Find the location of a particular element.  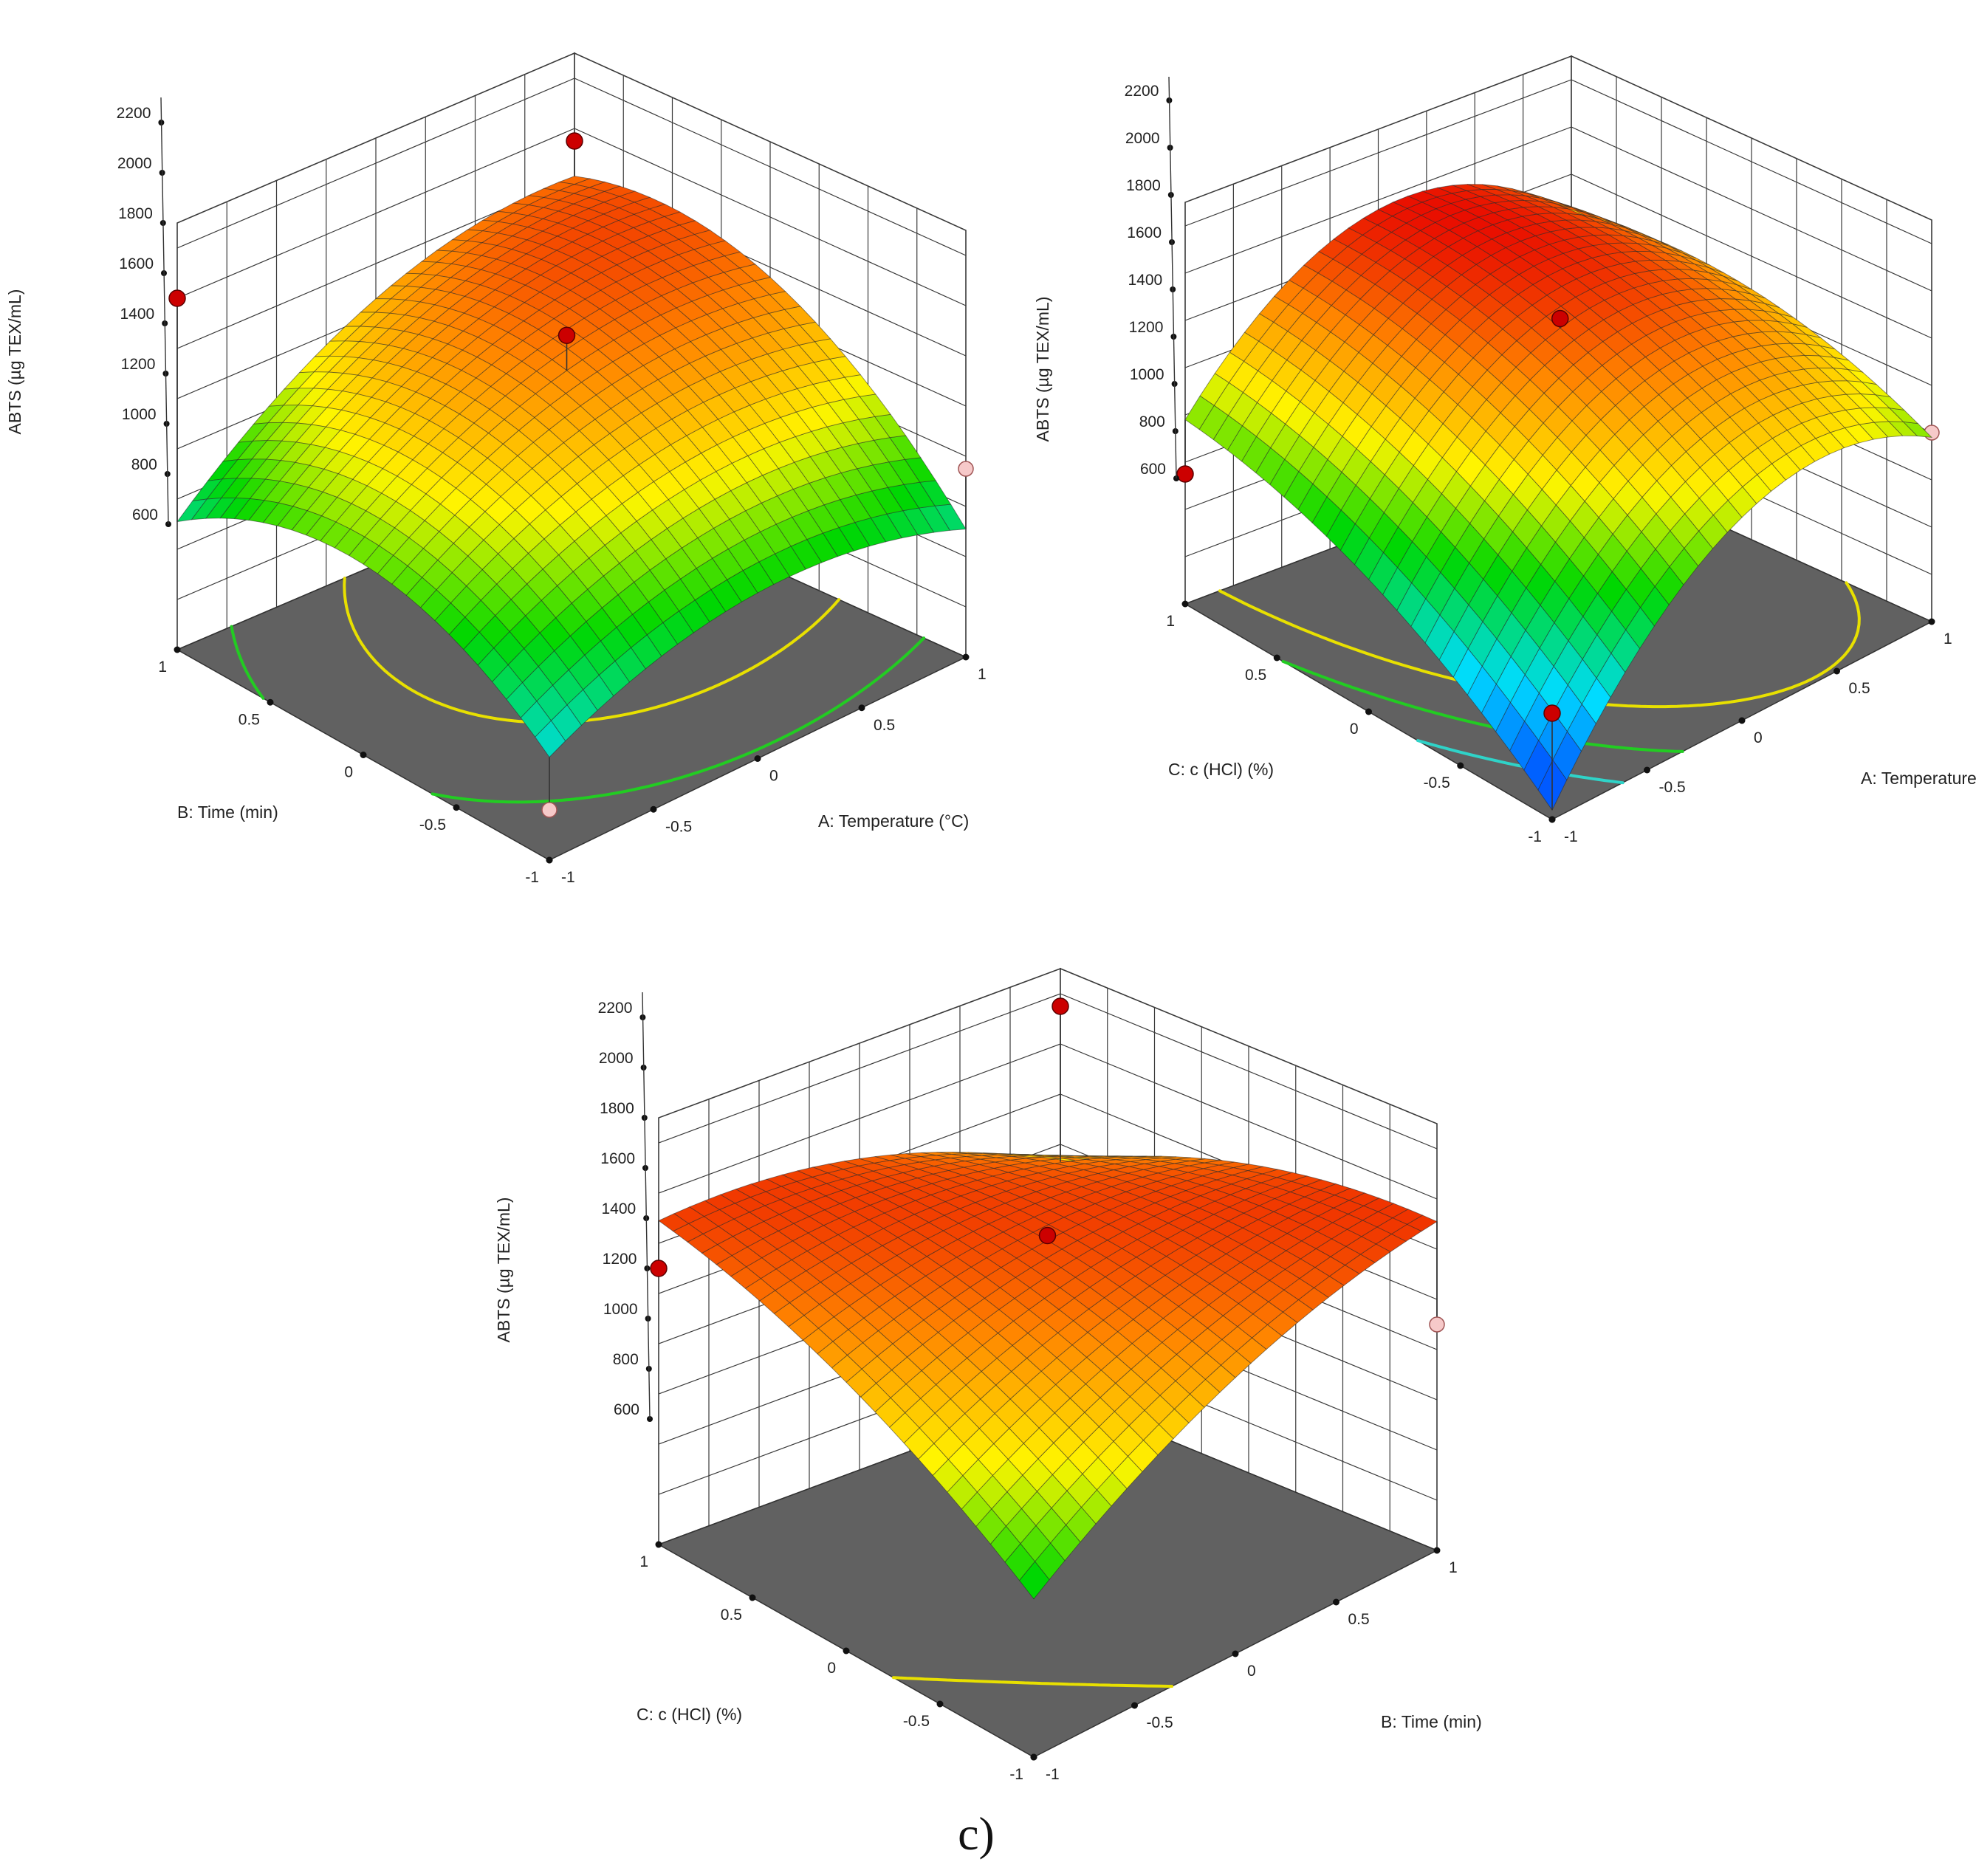

y-tick-label: 0.5 is located at coordinates (1255, 675).